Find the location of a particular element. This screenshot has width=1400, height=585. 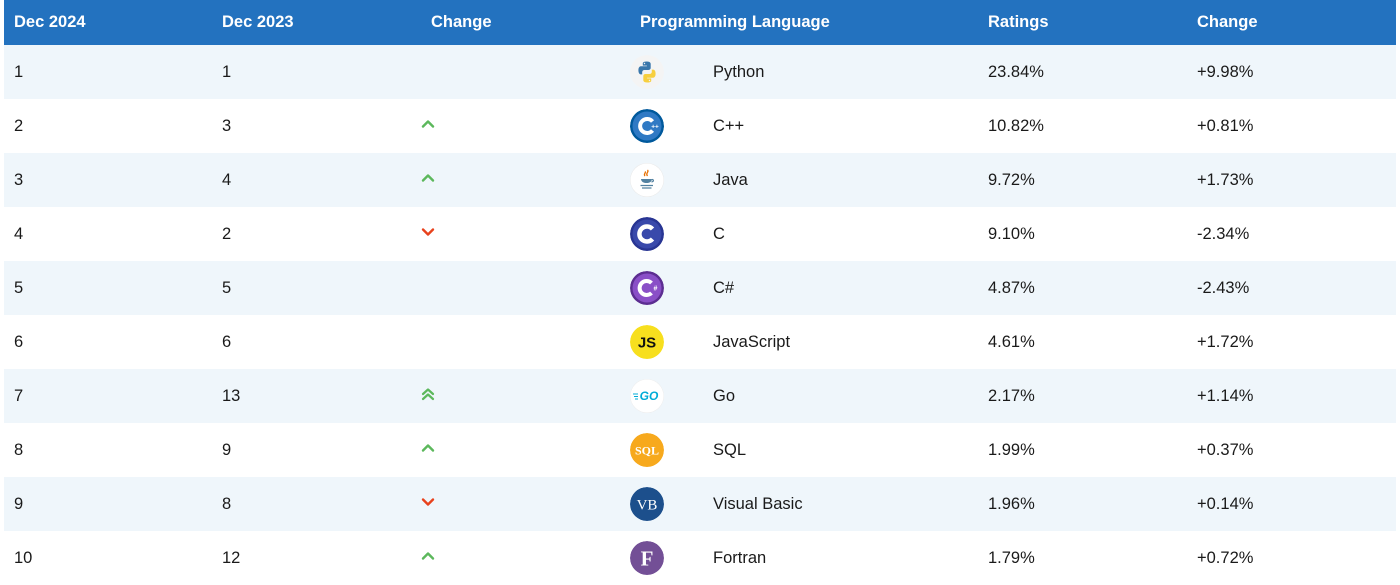

language-cell: # C# is located at coordinates (804, 288).